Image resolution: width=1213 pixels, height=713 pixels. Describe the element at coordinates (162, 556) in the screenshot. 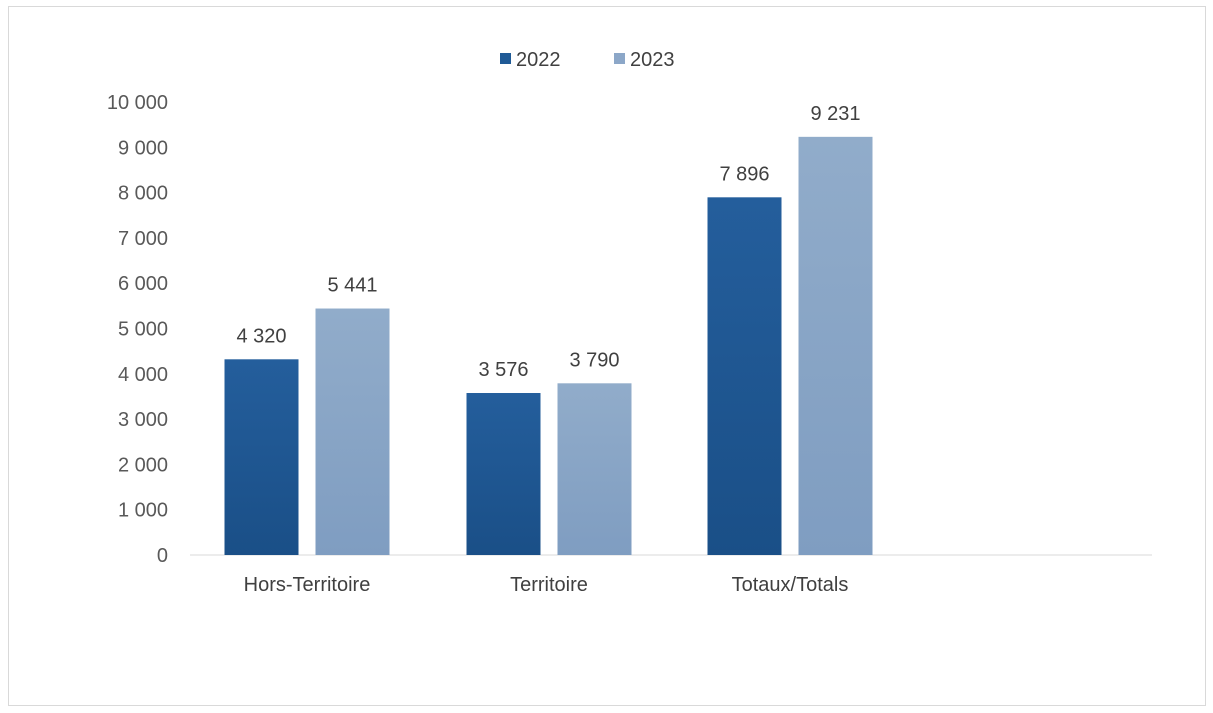

I see `y-tick-label: 0` at that location.